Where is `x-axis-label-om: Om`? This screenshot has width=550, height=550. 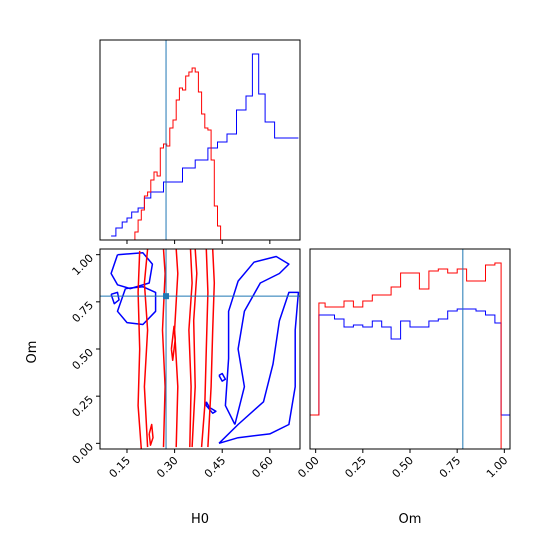
x-axis-label-om: Om is located at coordinates (410, 519).